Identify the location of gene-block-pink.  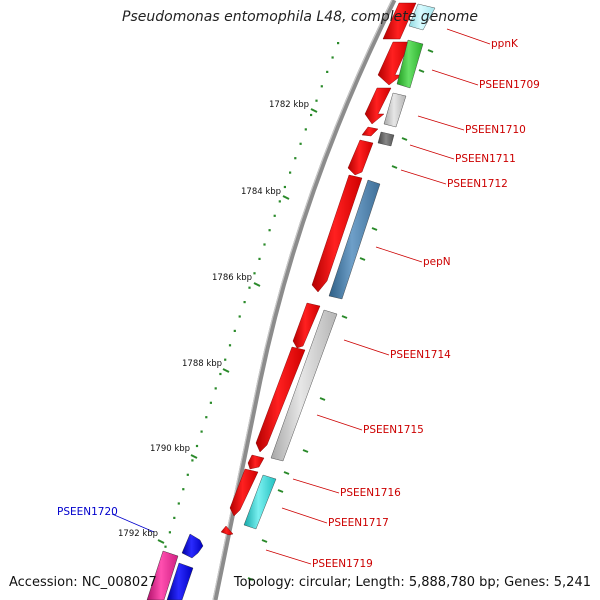
(162, 575).